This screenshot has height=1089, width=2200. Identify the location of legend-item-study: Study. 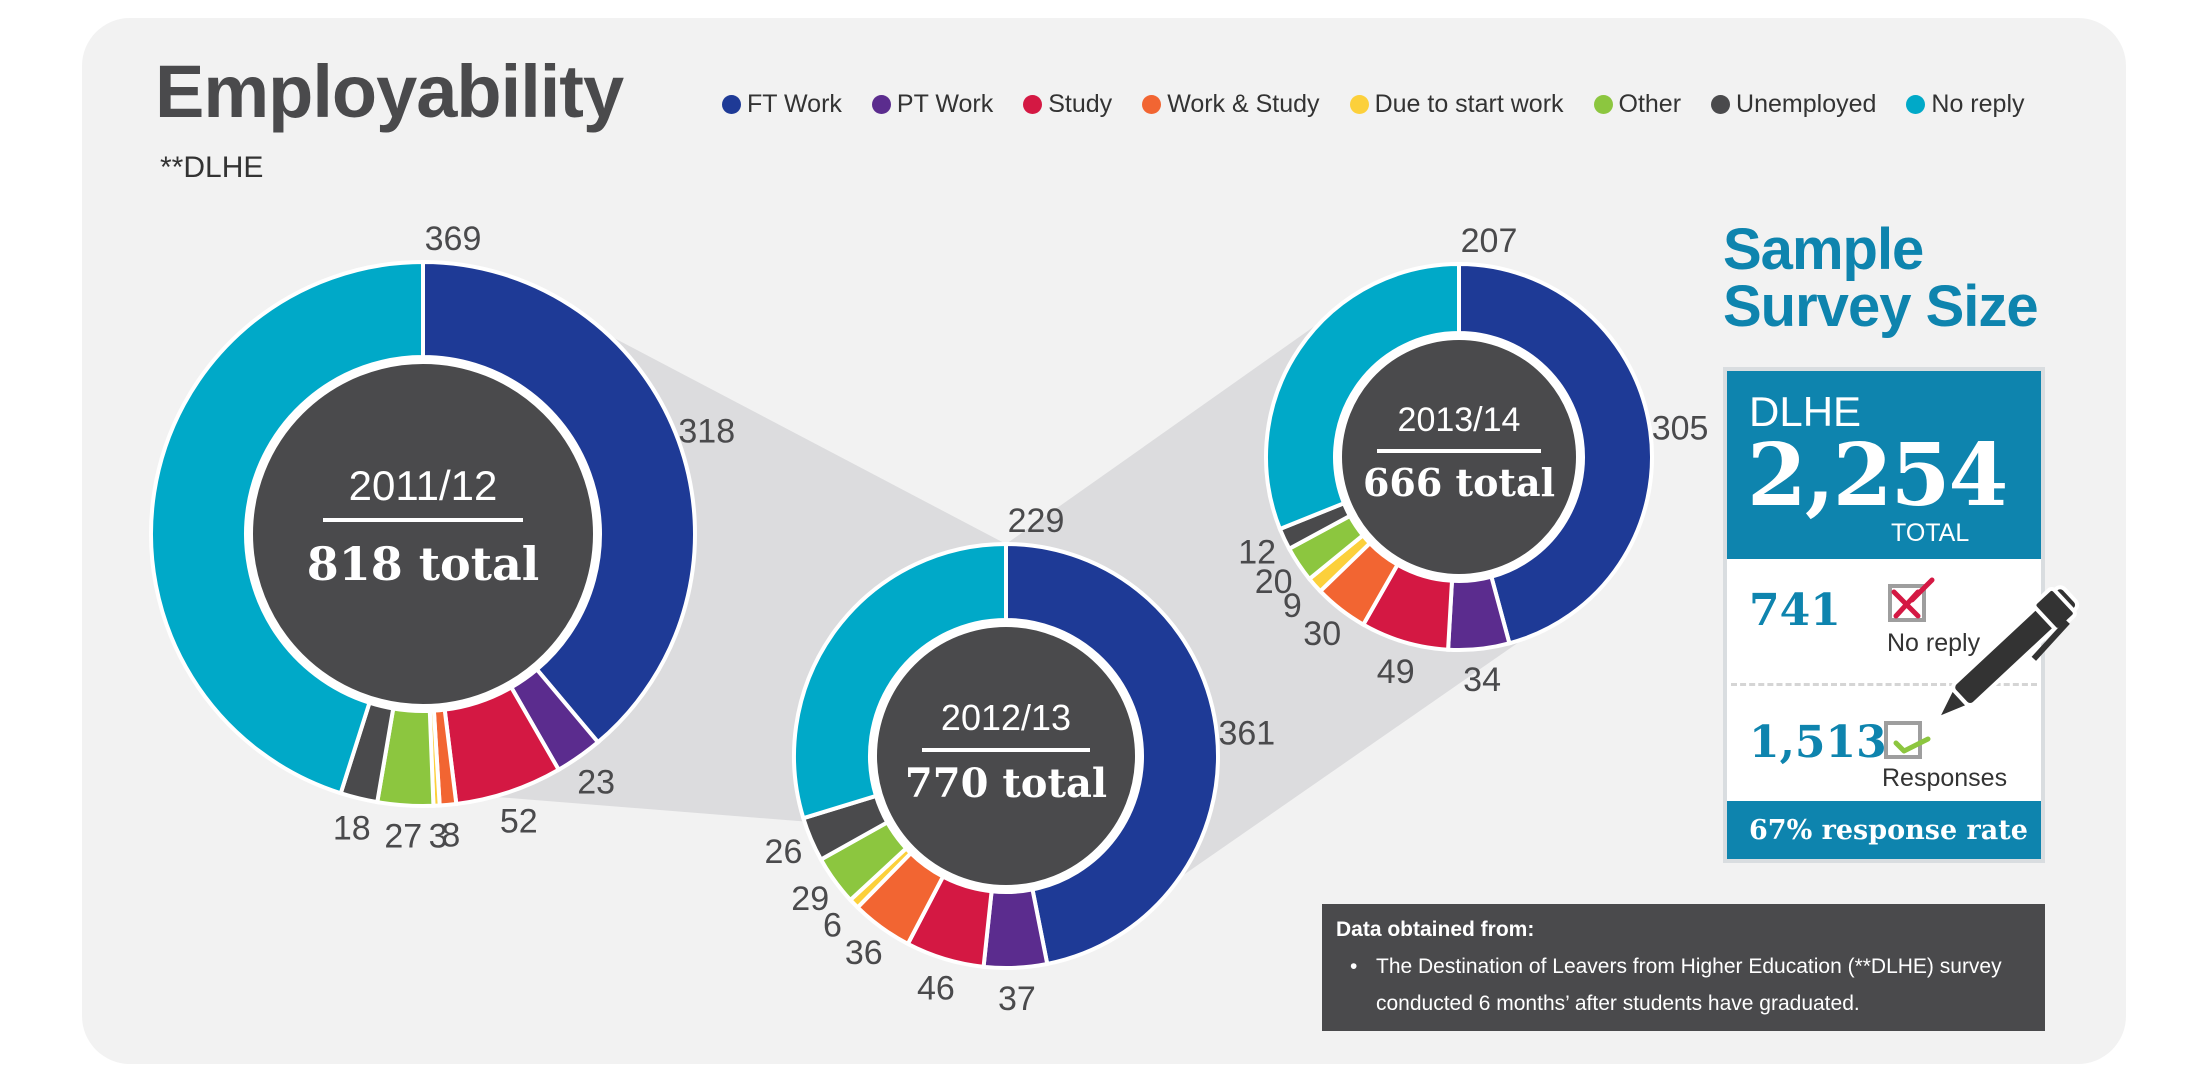
(1067, 104).